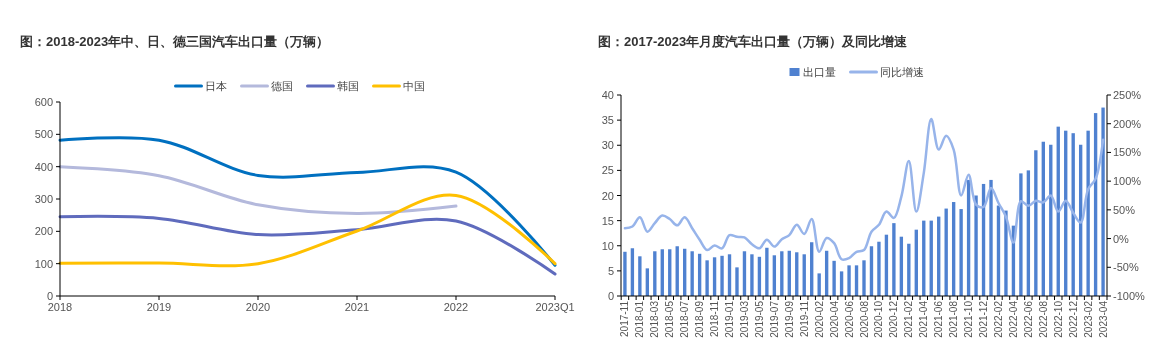  What do you see at coordinates (43, 231) in the screenshot?
I see `y-tick-label: 200` at bounding box center [43, 231].